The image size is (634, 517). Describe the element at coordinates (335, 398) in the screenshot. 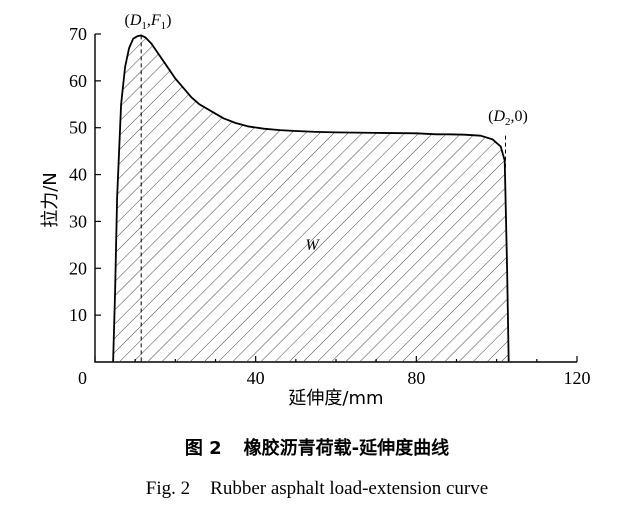

I see `x-axis-label: 延伸度/mm` at that location.